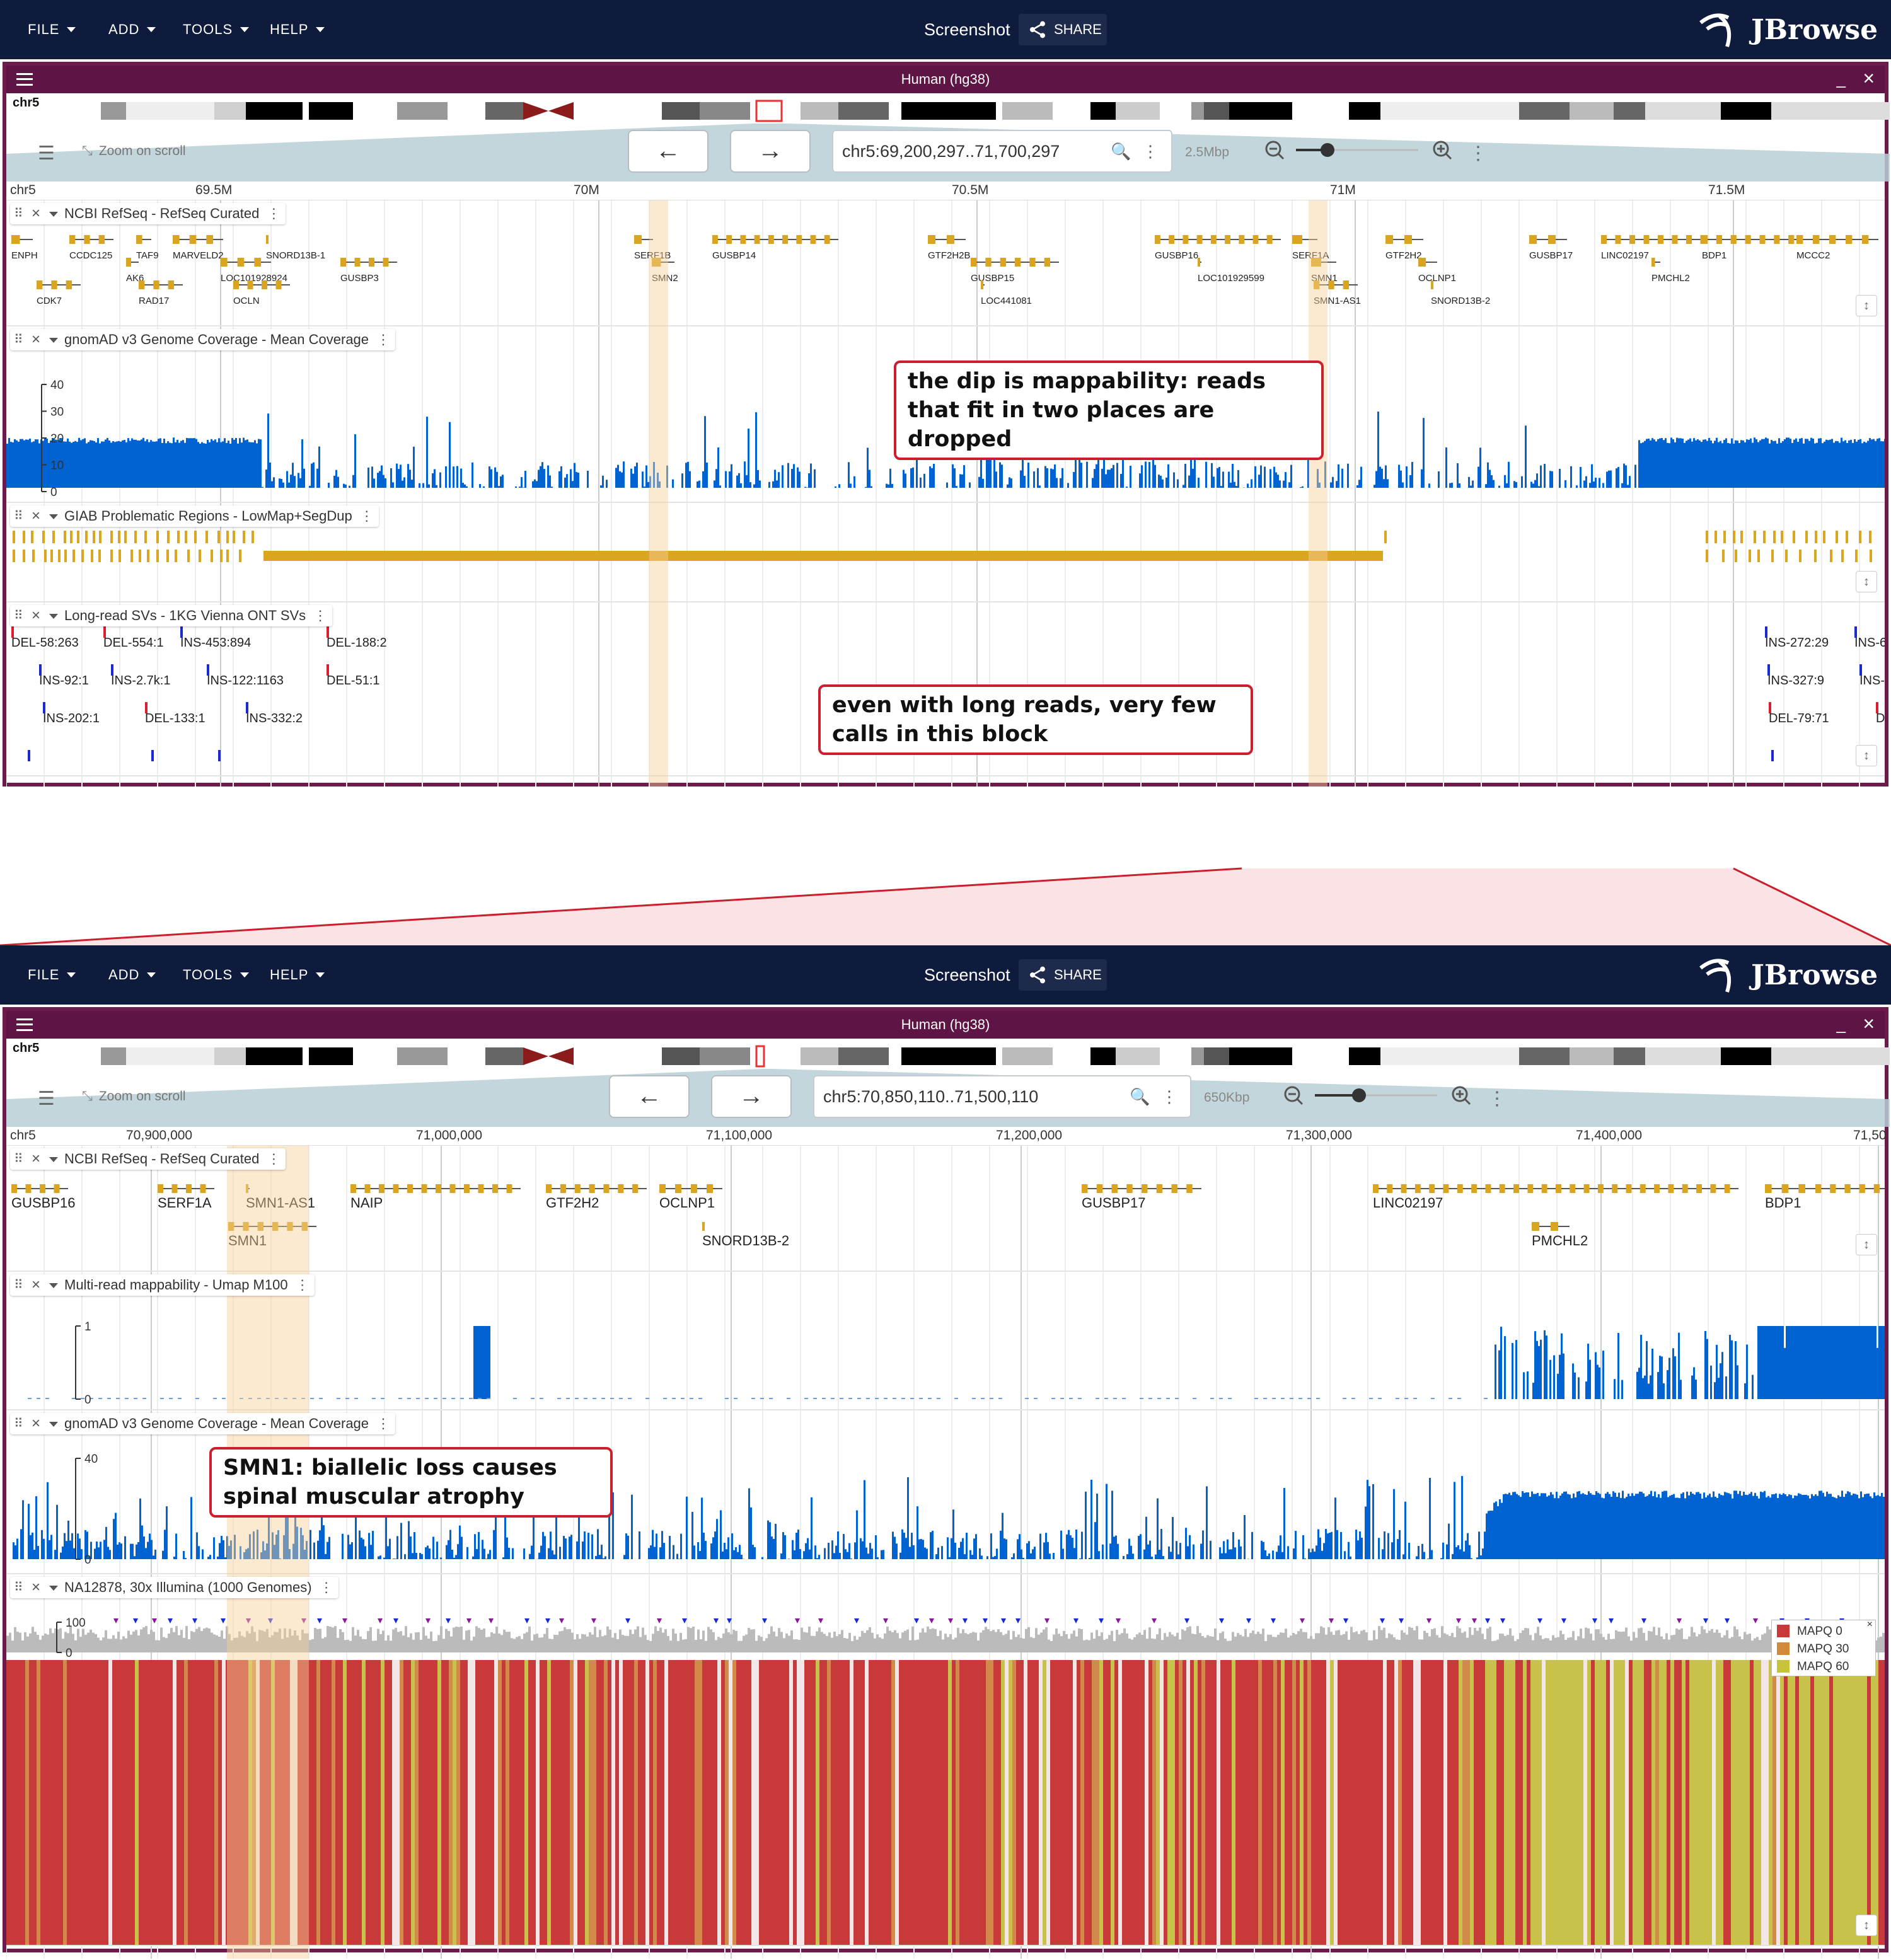 The image size is (1891, 1960). I want to click on location-search-input: chr5:70,850,110..71,500,110 🔍 ⋮, so click(1002, 1096).